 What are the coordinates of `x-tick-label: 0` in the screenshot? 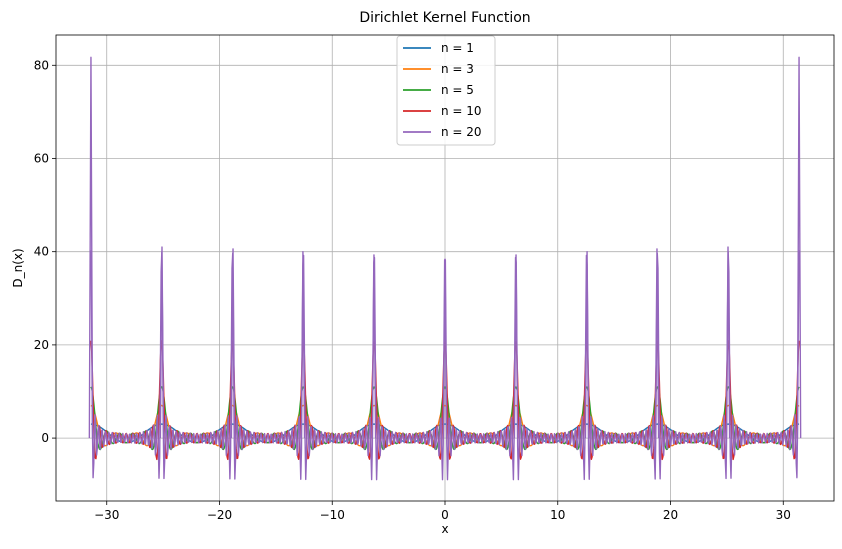 It's located at (445, 515).